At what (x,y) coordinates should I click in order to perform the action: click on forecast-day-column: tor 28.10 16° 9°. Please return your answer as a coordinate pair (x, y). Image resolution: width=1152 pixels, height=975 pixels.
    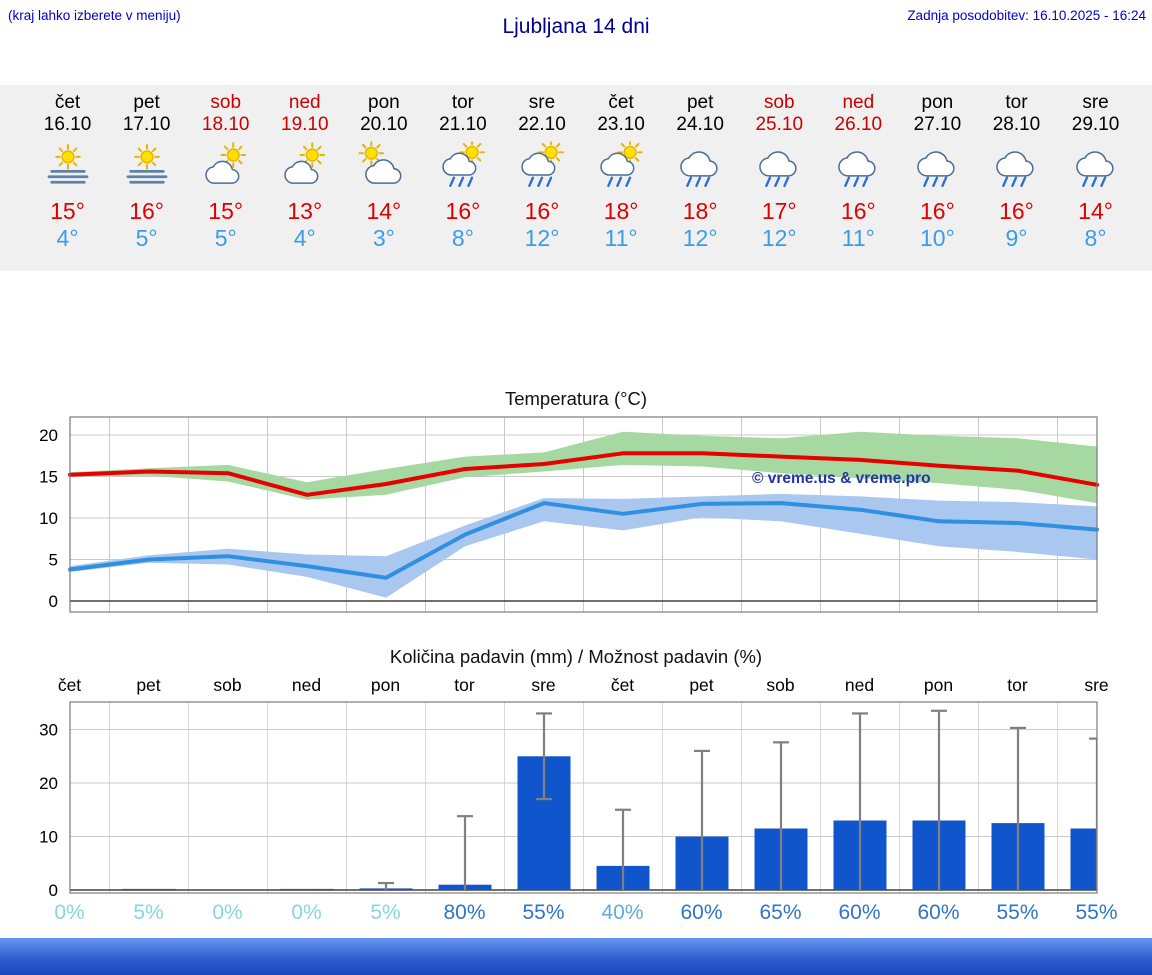
    Looking at the image, I should click on (1016, 172).